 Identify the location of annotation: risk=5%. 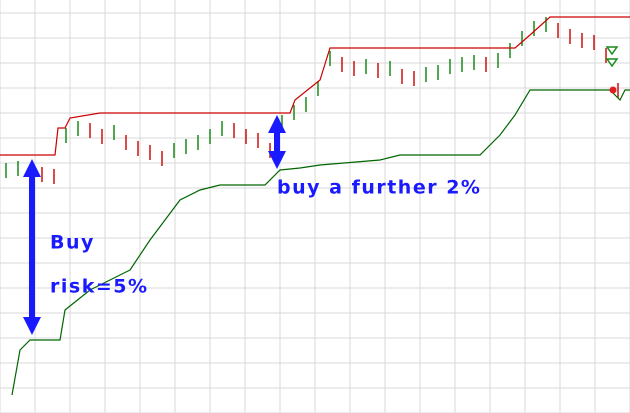
(99, 287).